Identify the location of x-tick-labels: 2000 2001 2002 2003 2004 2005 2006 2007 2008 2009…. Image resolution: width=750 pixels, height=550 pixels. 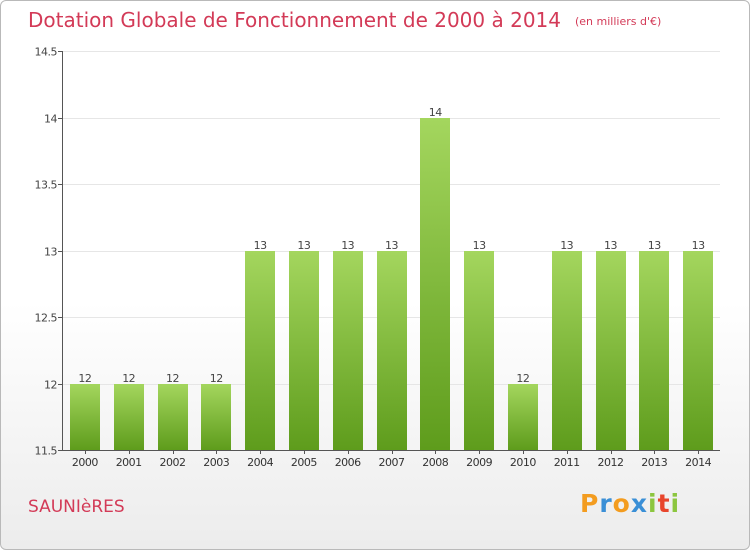
(392, 462).